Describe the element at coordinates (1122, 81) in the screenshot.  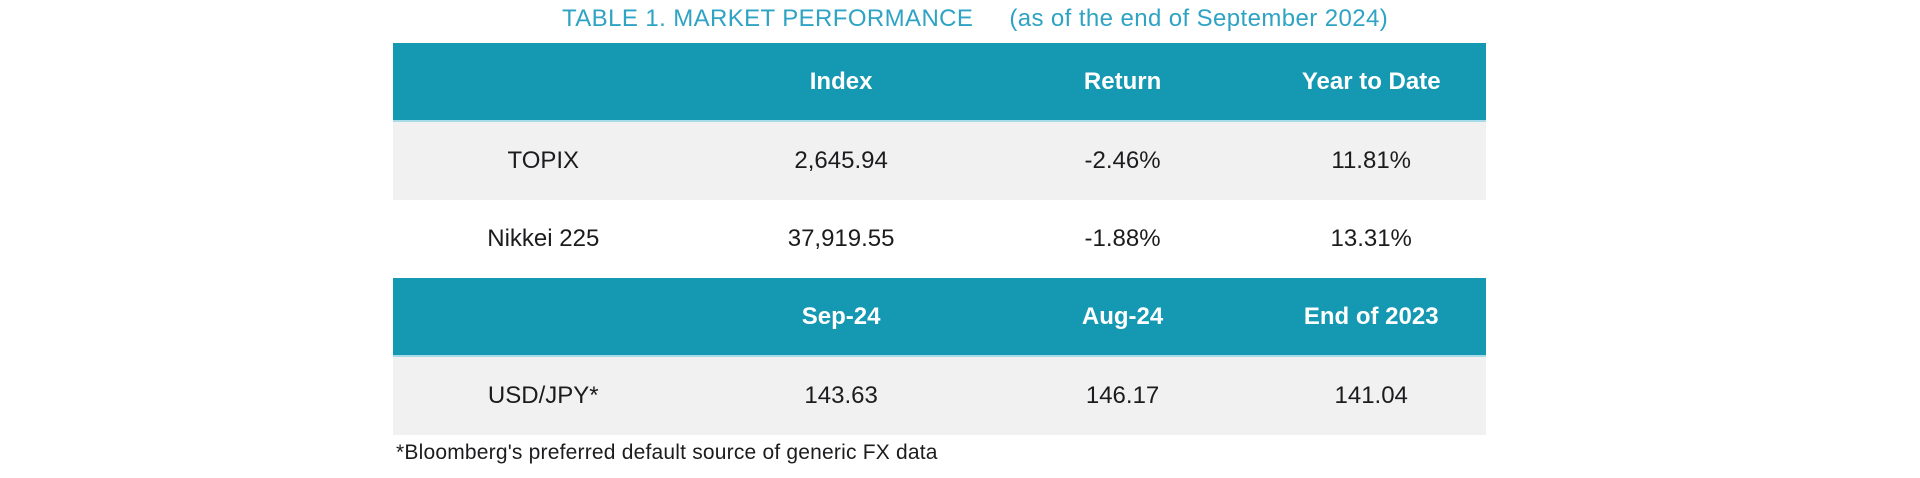
I see `index-header-return: Return` at that location.